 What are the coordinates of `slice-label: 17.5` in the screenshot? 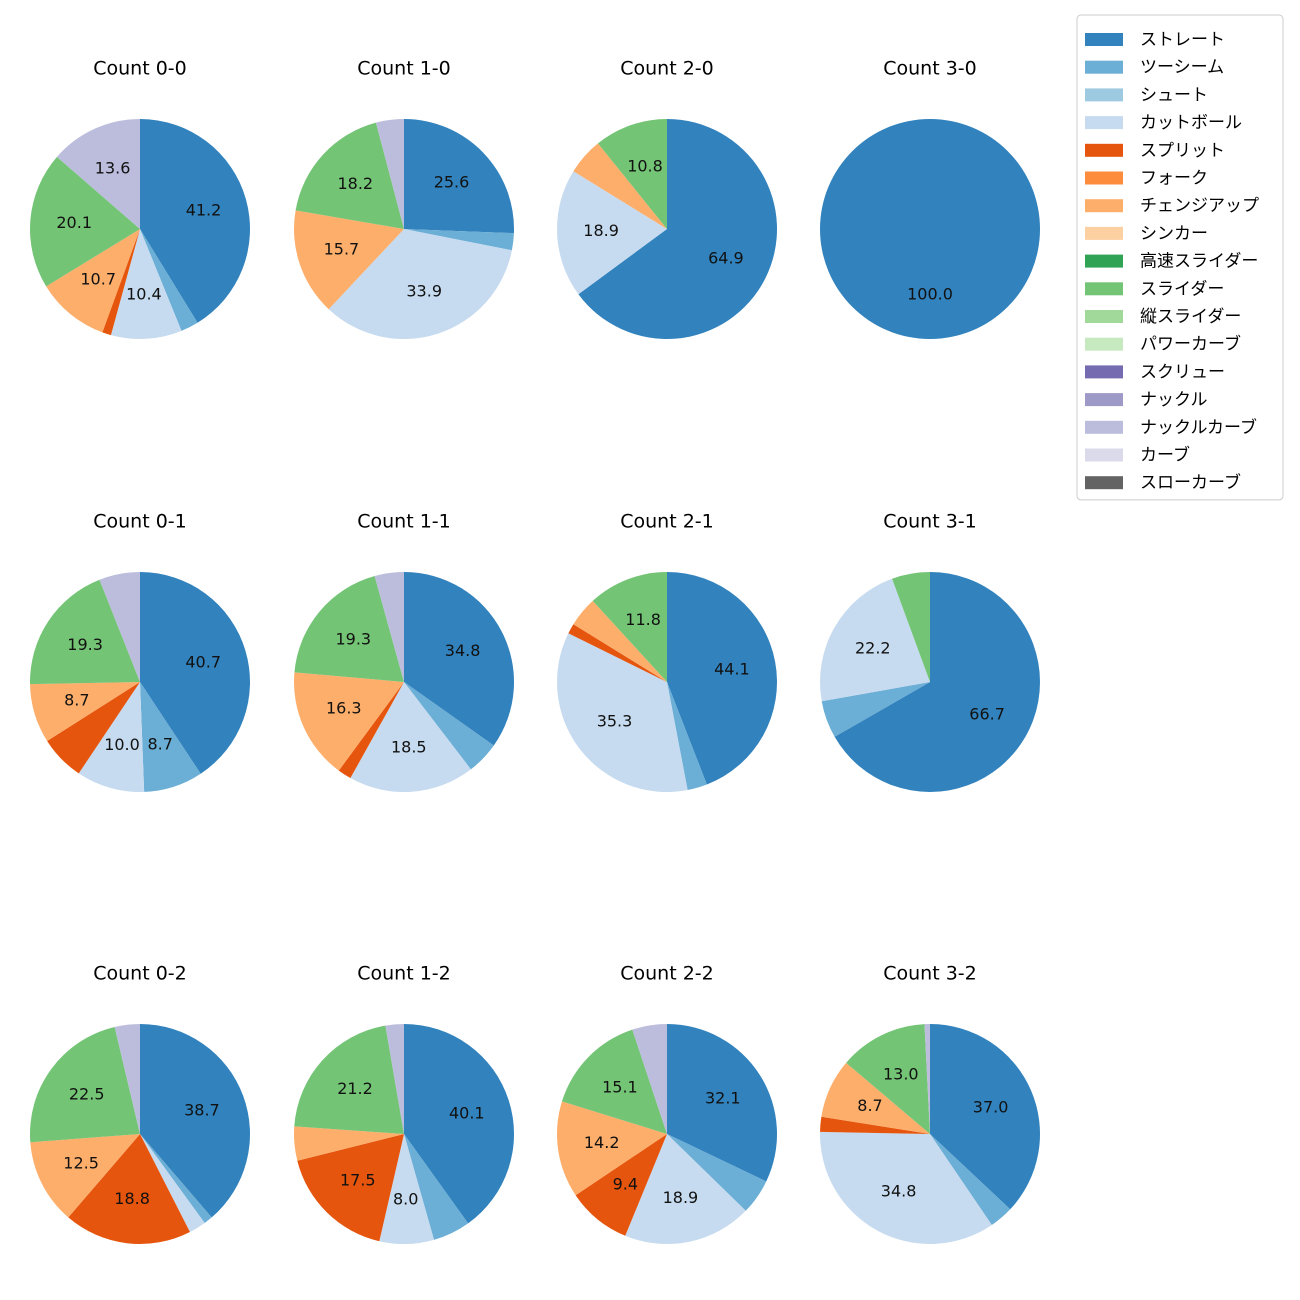 It's located at (358, 1180).